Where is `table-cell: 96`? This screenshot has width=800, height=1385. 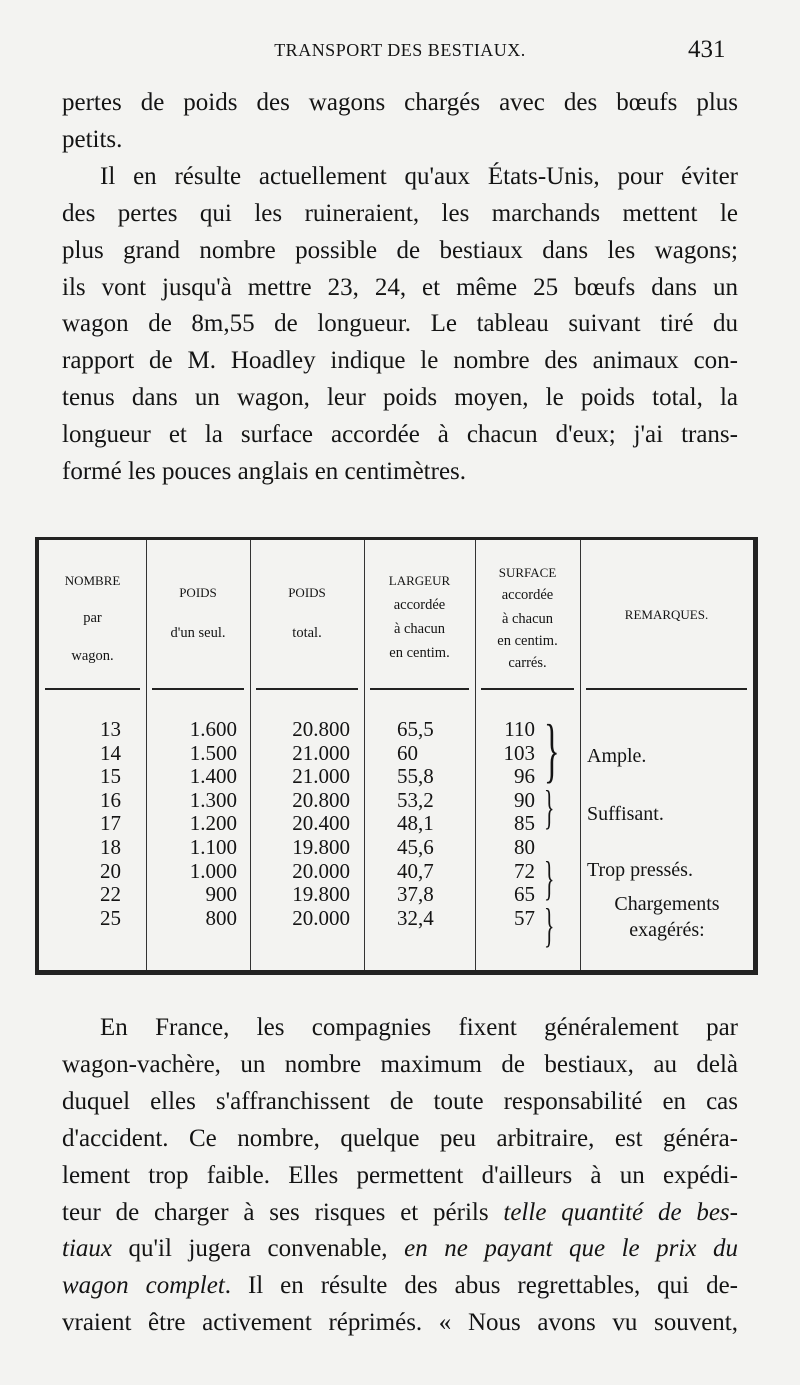
table-cell: 96 is located at coordinates (524, 776).